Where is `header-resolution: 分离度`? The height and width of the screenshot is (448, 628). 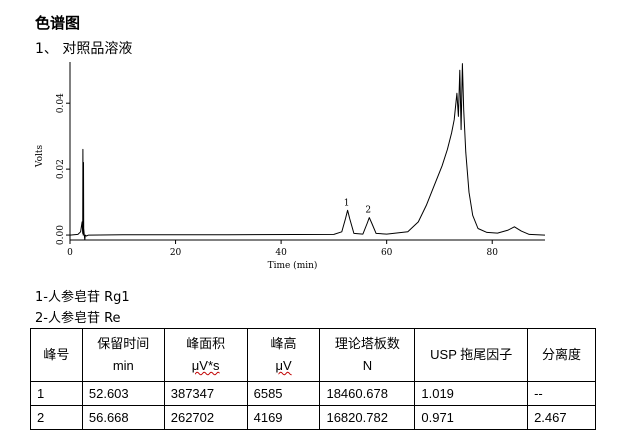
header-resolution: 分离度 is located at coordinates (561, 355).